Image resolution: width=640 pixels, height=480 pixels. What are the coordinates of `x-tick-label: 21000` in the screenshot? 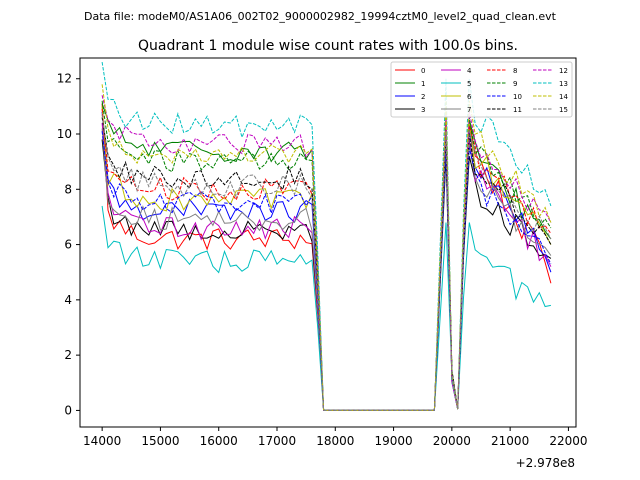 It's located at (510, 441).